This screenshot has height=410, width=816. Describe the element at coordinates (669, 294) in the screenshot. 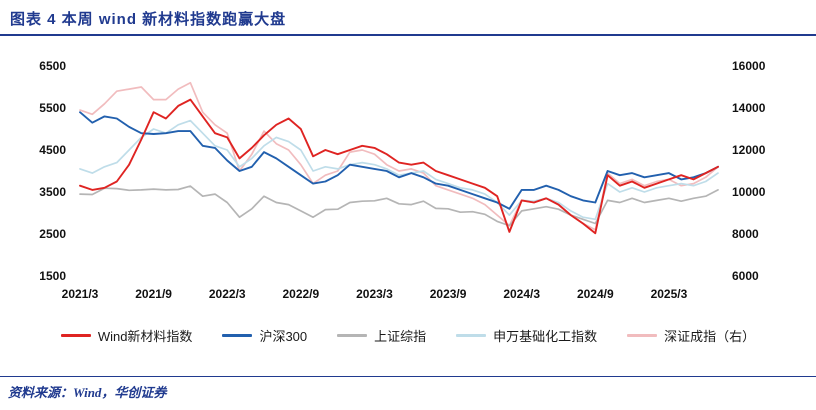

I see `x-tick-label: 2025/3` at that location.